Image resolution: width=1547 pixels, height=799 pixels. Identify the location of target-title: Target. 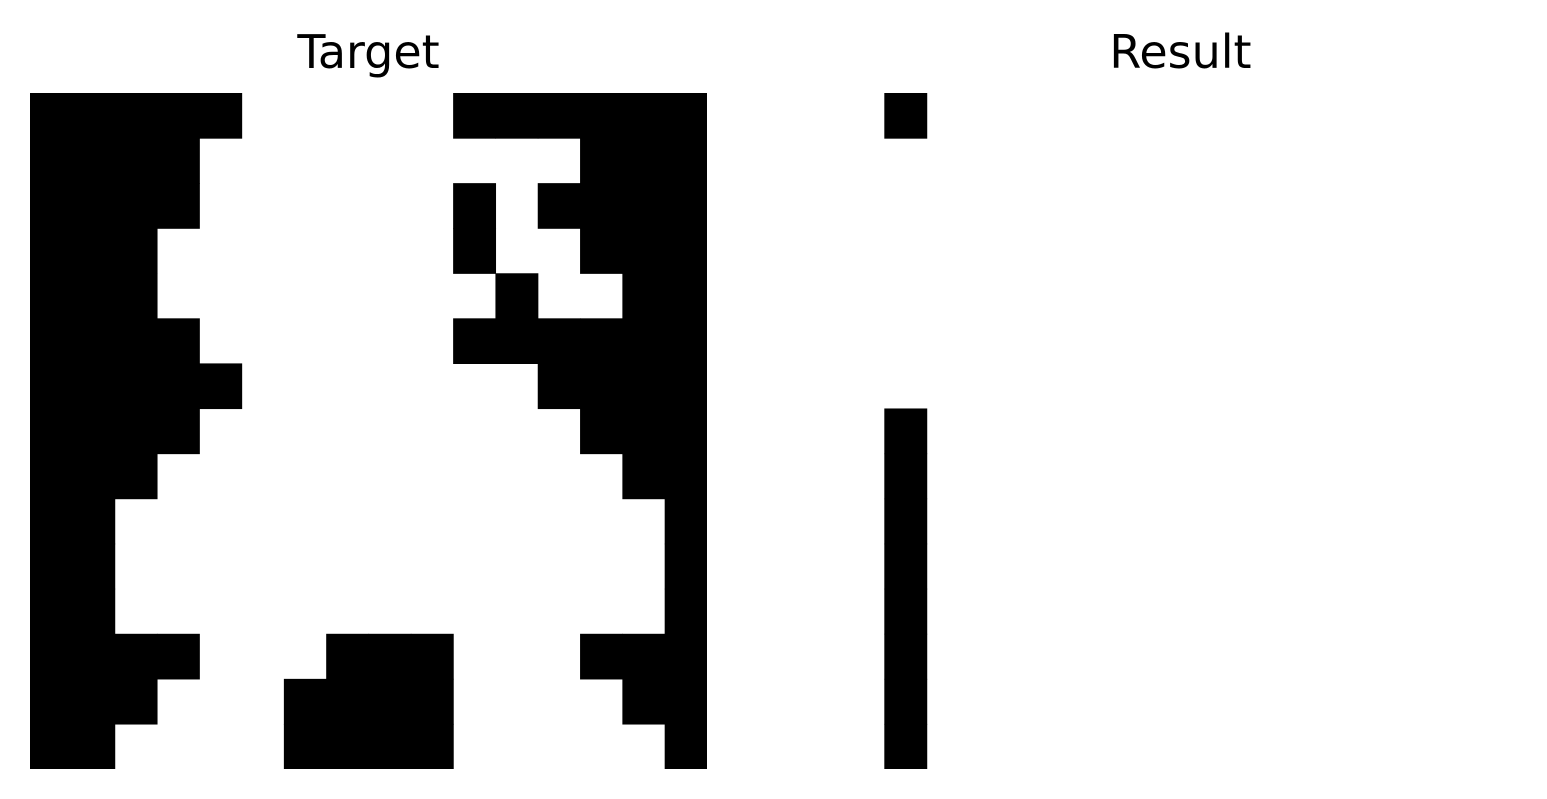
(368, 52).